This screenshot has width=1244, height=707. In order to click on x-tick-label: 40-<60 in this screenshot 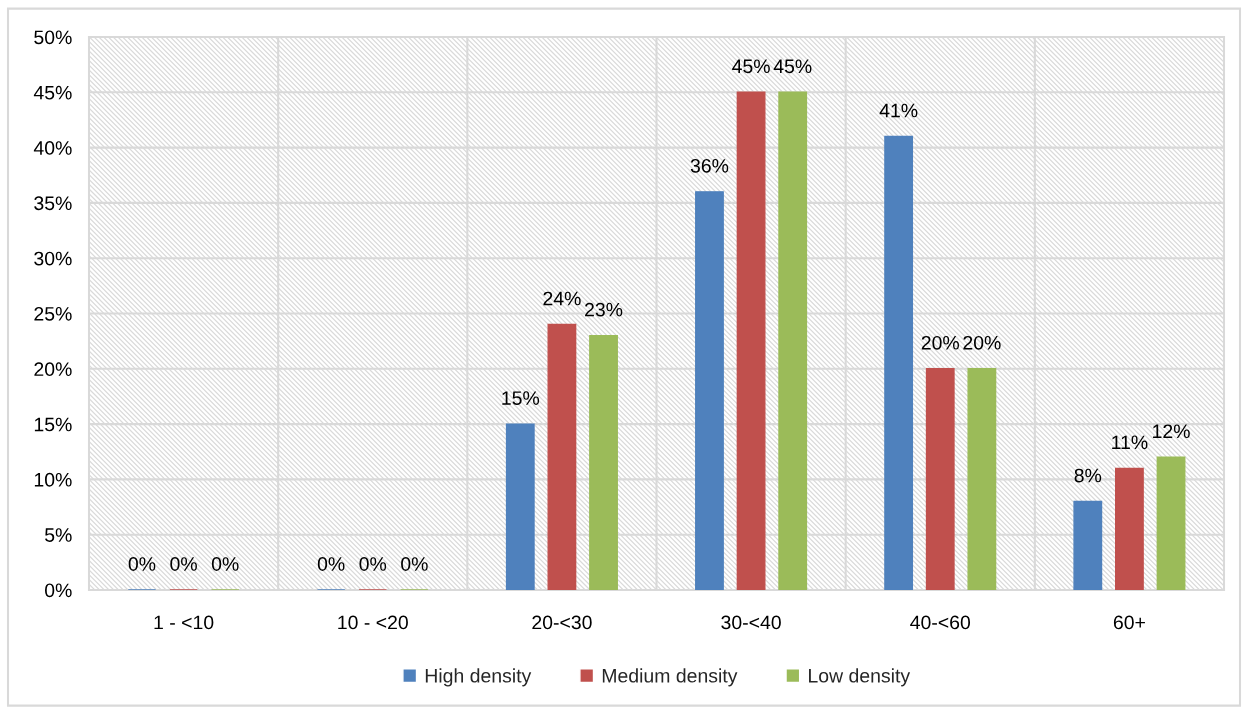, I will do `click(940, 622)`.